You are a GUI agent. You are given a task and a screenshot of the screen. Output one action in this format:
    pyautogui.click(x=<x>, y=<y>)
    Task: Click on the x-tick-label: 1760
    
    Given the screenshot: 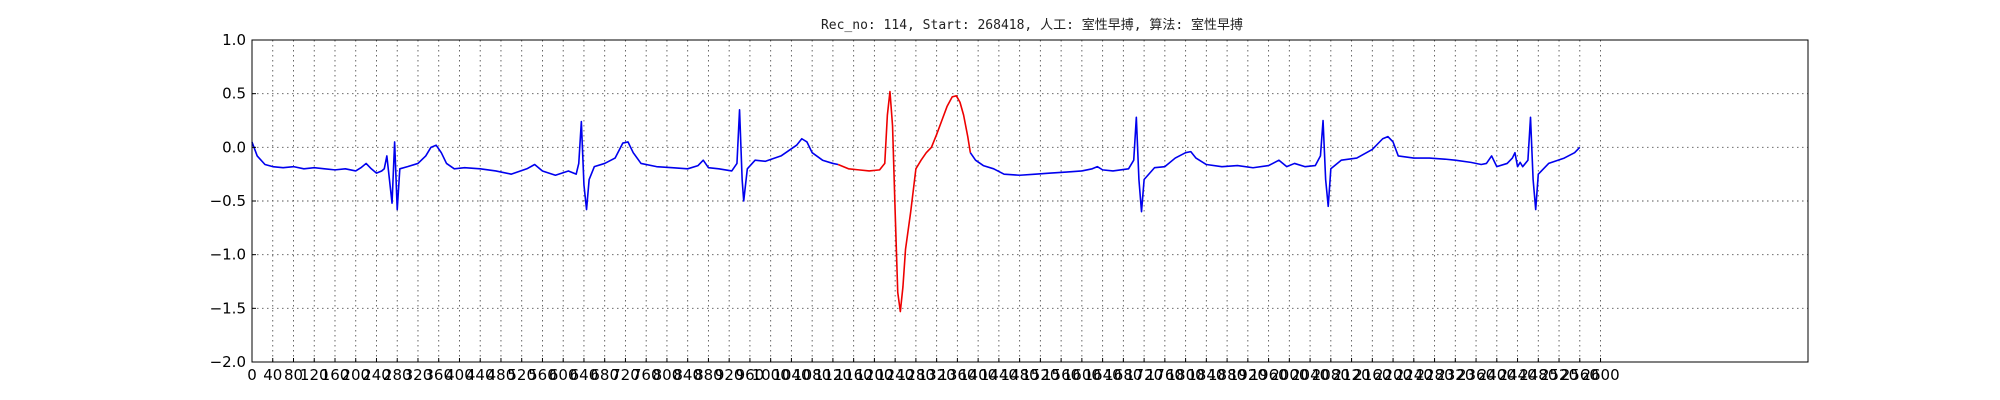 What is the action you would take?
    pyautogui.click(x=1165, y=375)
    